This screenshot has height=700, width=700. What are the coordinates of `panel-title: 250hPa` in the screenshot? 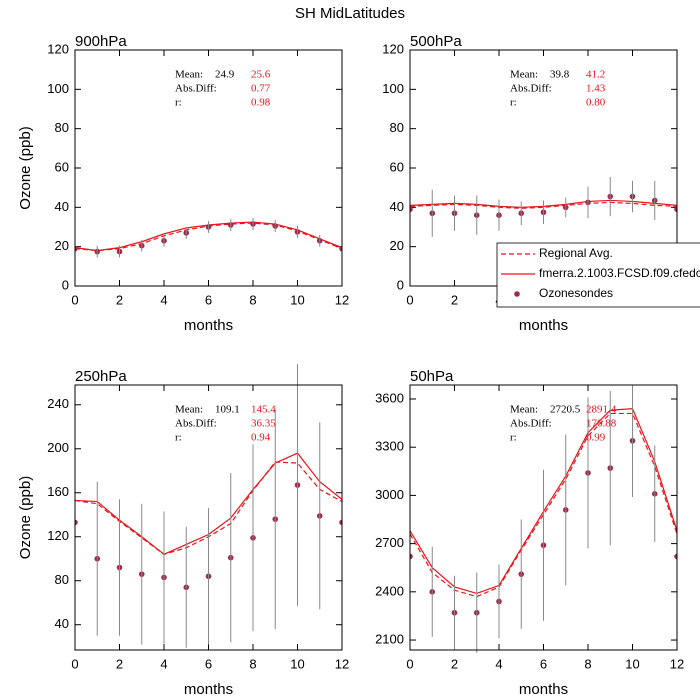 It's located at (101, 376).